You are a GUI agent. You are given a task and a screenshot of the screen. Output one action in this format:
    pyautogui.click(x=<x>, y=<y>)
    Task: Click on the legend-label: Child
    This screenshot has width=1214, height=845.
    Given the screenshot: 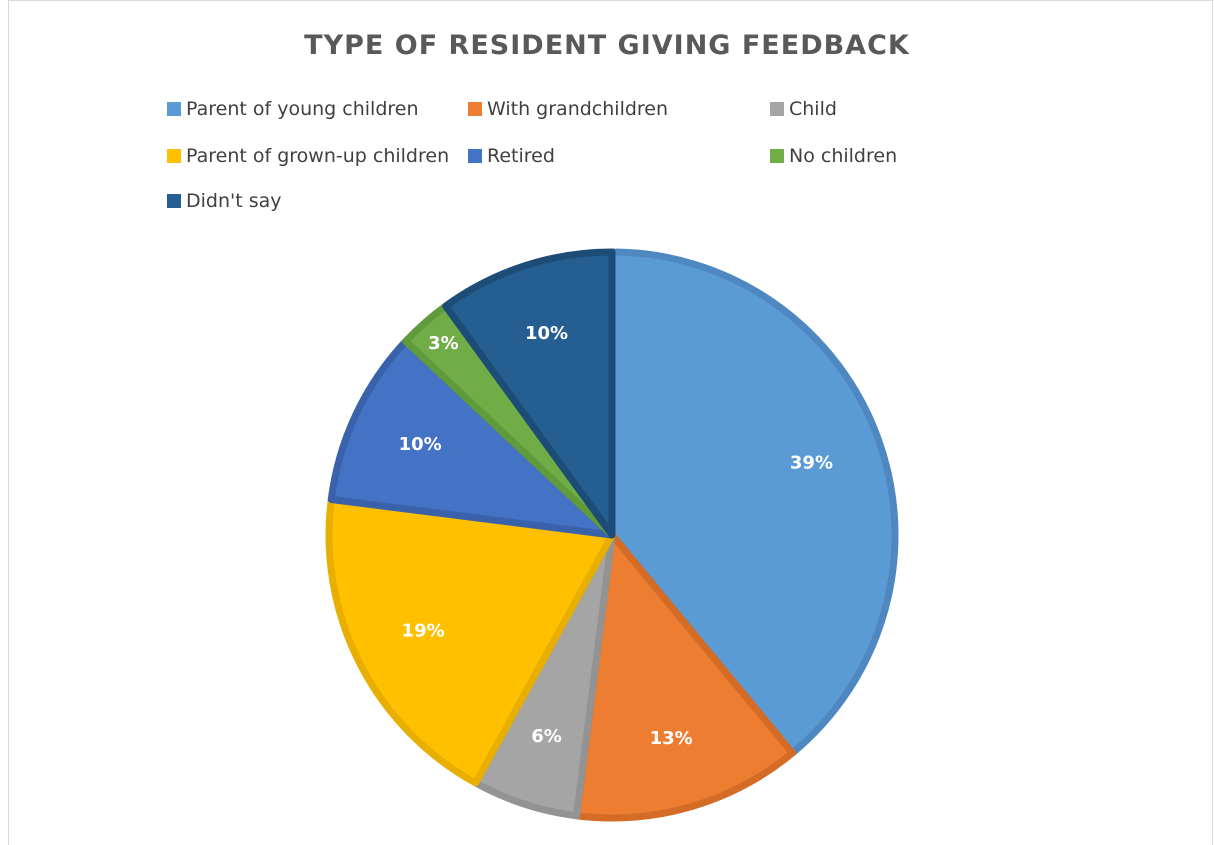 What is the action you would take?
    pyautogui.click(x=813, y=109)
    